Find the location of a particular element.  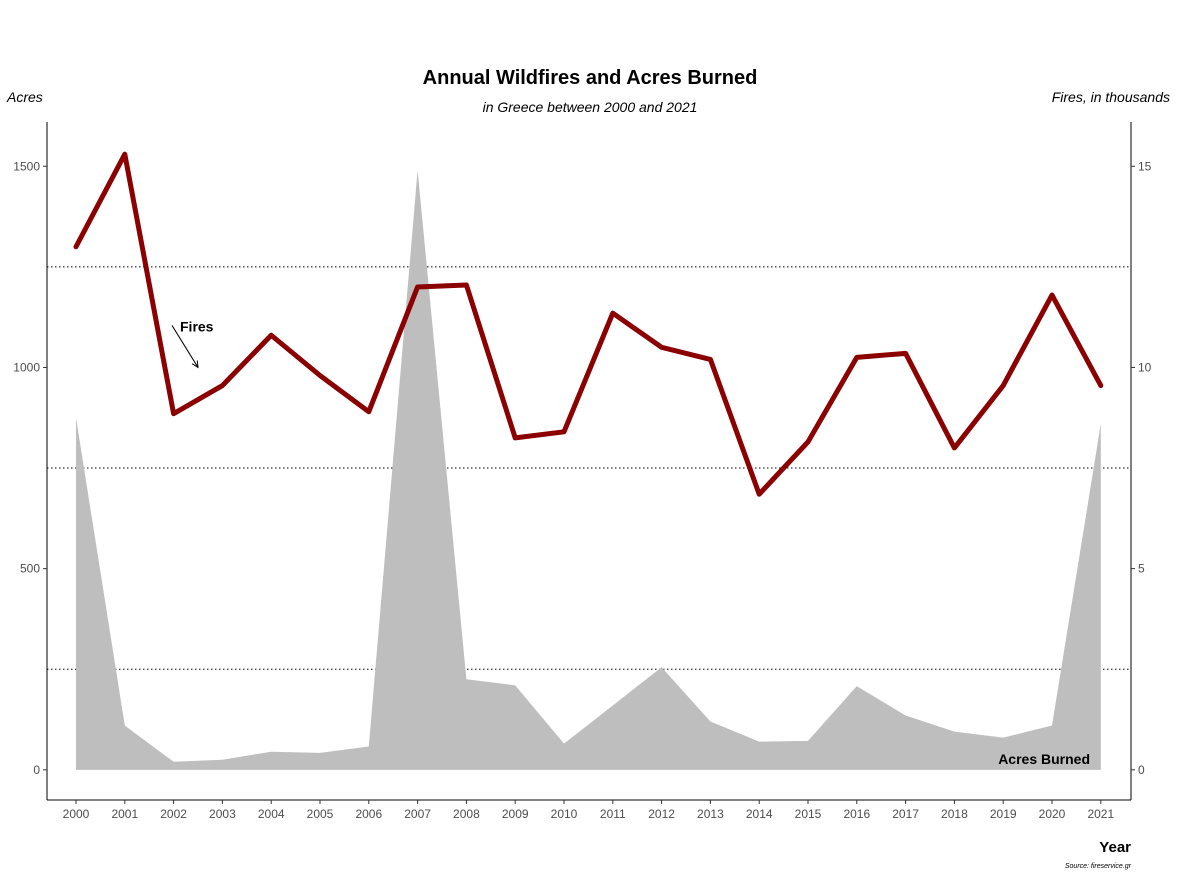

x-tick-label: 2011 is located at coordinates (613, 814).